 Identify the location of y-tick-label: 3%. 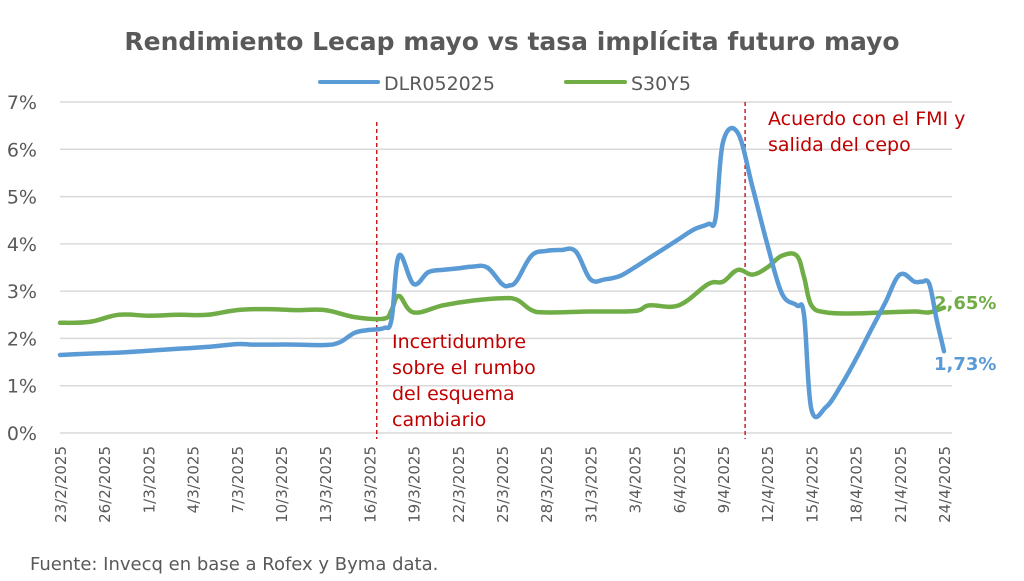
(22, 292).